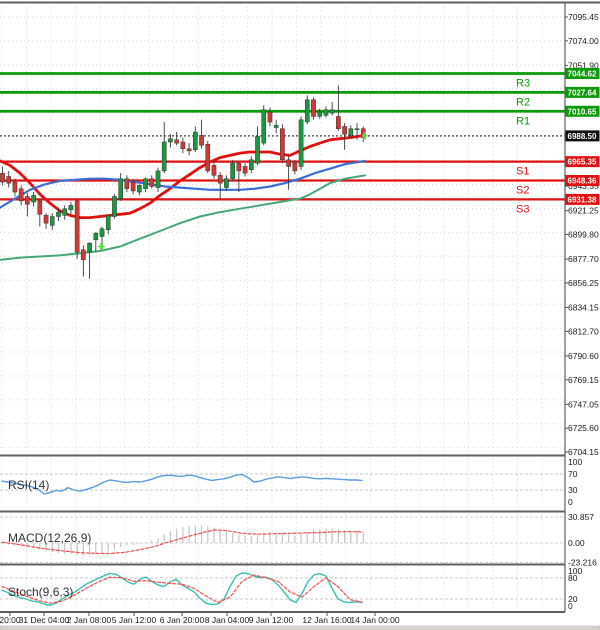  What do you see at coordinates (583, 17) in the screenshot?
I see `price-axis-label: 7095.45` at bounding box center [583, 17].